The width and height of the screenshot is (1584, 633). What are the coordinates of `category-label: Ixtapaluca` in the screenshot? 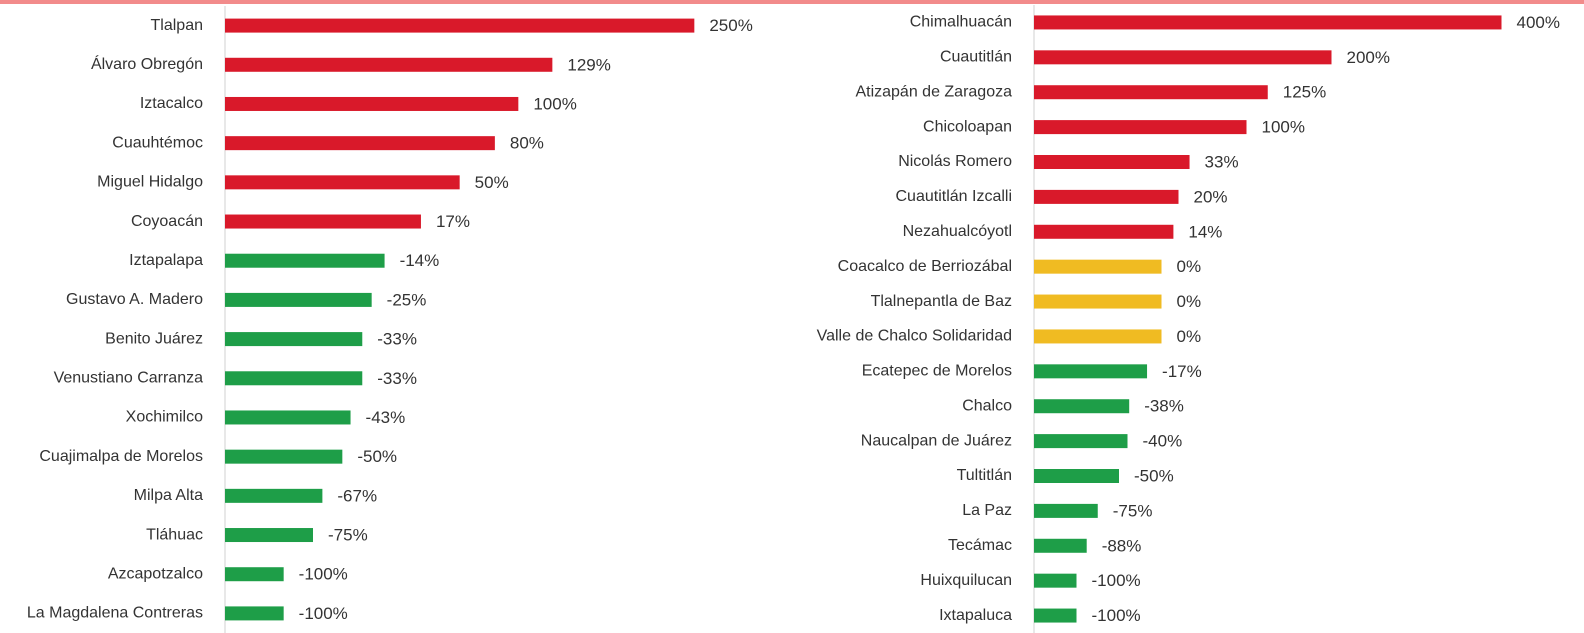 It's located at (975, 615).